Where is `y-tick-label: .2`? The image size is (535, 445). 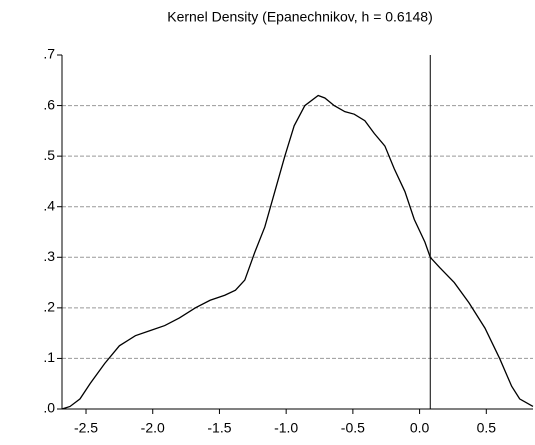
y-tick-label: .2 is located at coordinates (49, 307).